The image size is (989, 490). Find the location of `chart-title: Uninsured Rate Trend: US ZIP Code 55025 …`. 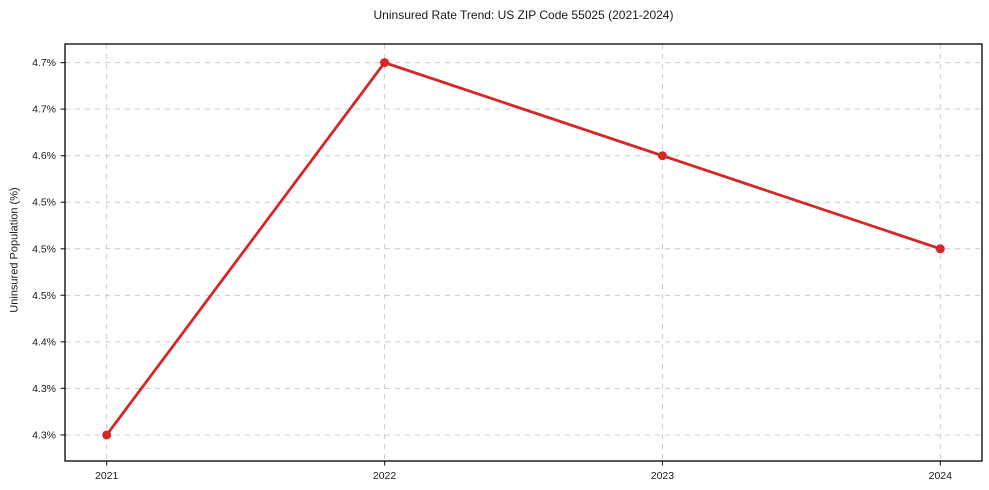

chart-title: Uninsured Rate Trend: US ZIP Code 55025 … is located at coordinates (523, 15).